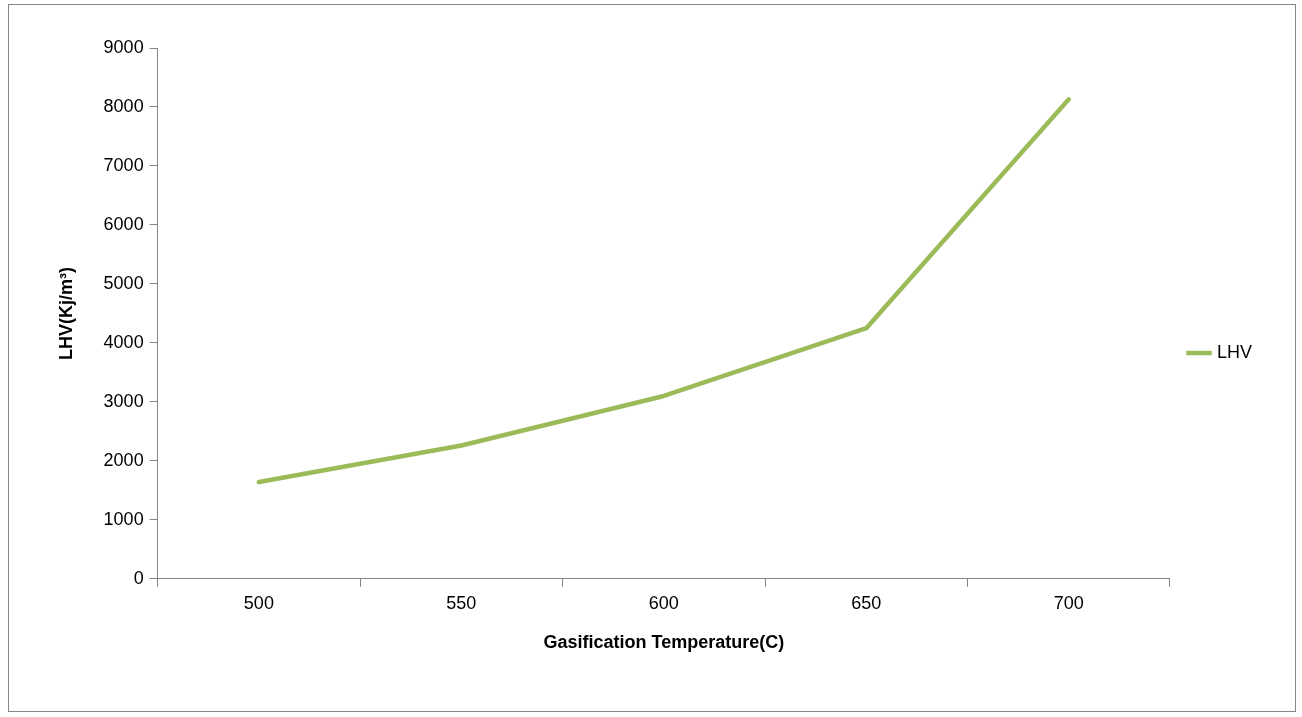 This screenshot has height=717, width=1302. Describe the element at coordinates (461, 602) in the screenshot. I see `x-tick-label: 550` at that location.